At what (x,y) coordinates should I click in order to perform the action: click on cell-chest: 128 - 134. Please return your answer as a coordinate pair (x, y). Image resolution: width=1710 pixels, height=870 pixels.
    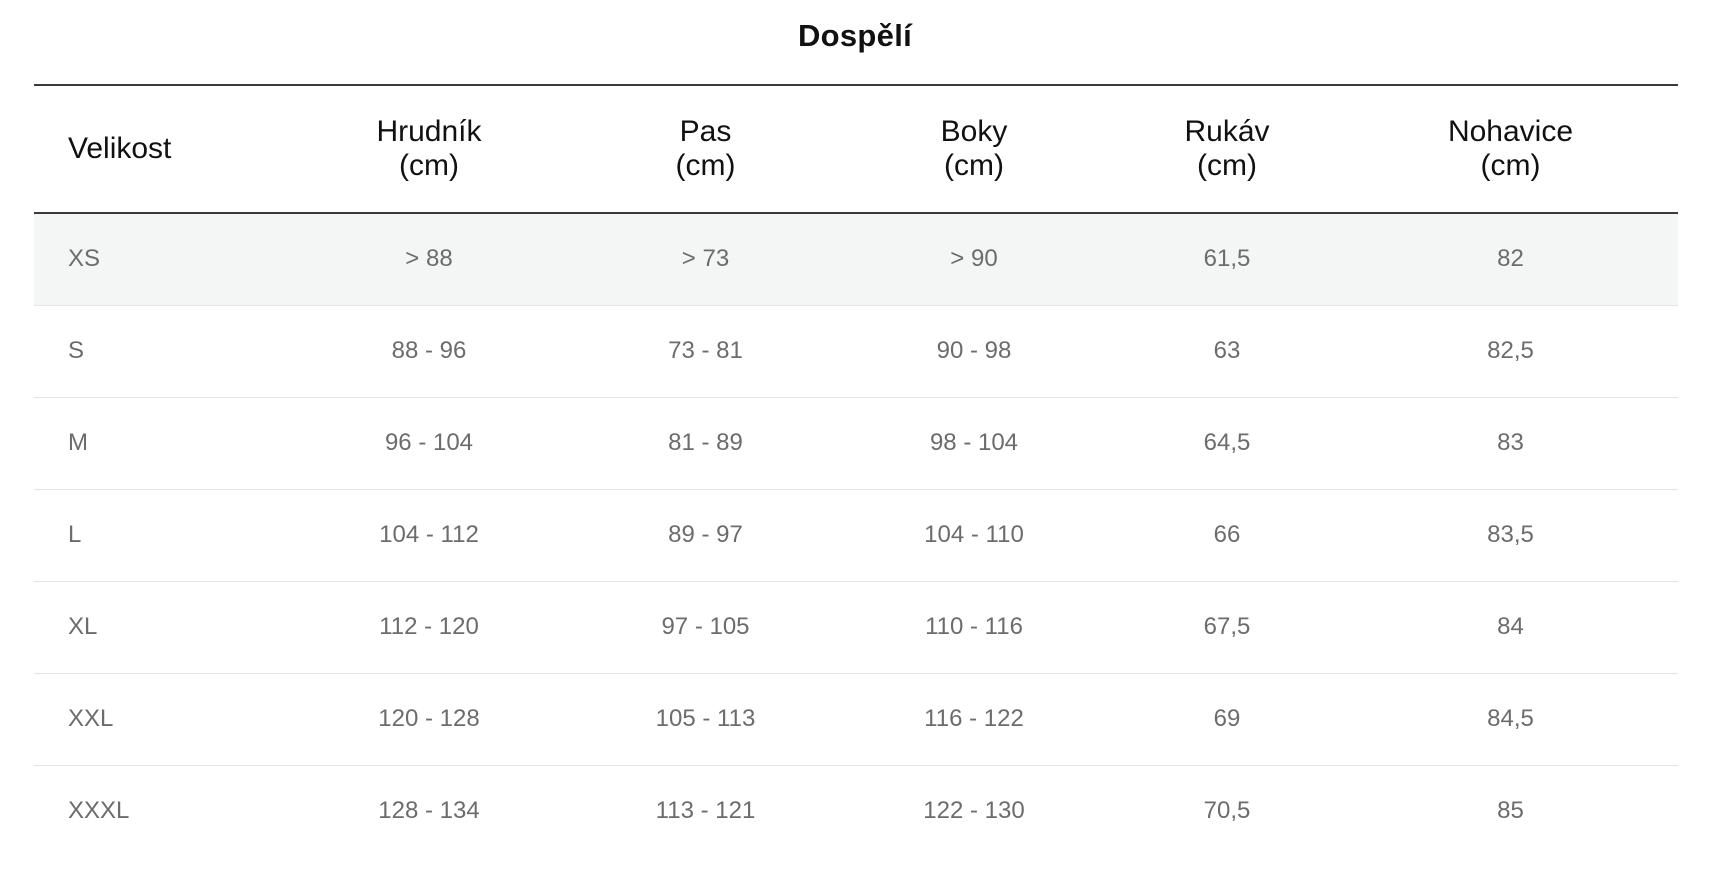
    Looking at the image, I should click on (429, 811).